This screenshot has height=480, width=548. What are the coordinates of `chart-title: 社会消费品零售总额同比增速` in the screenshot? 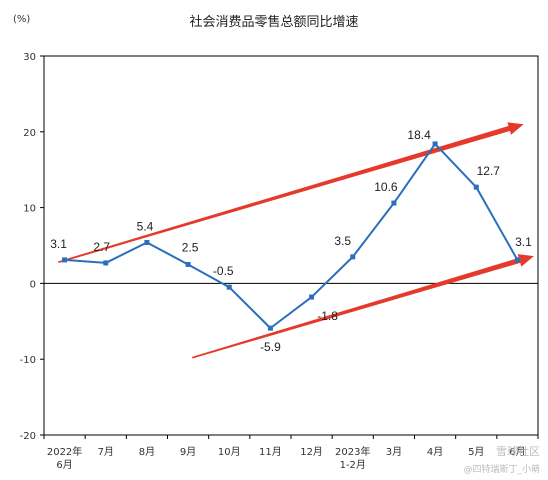 It's located at (273, 22).